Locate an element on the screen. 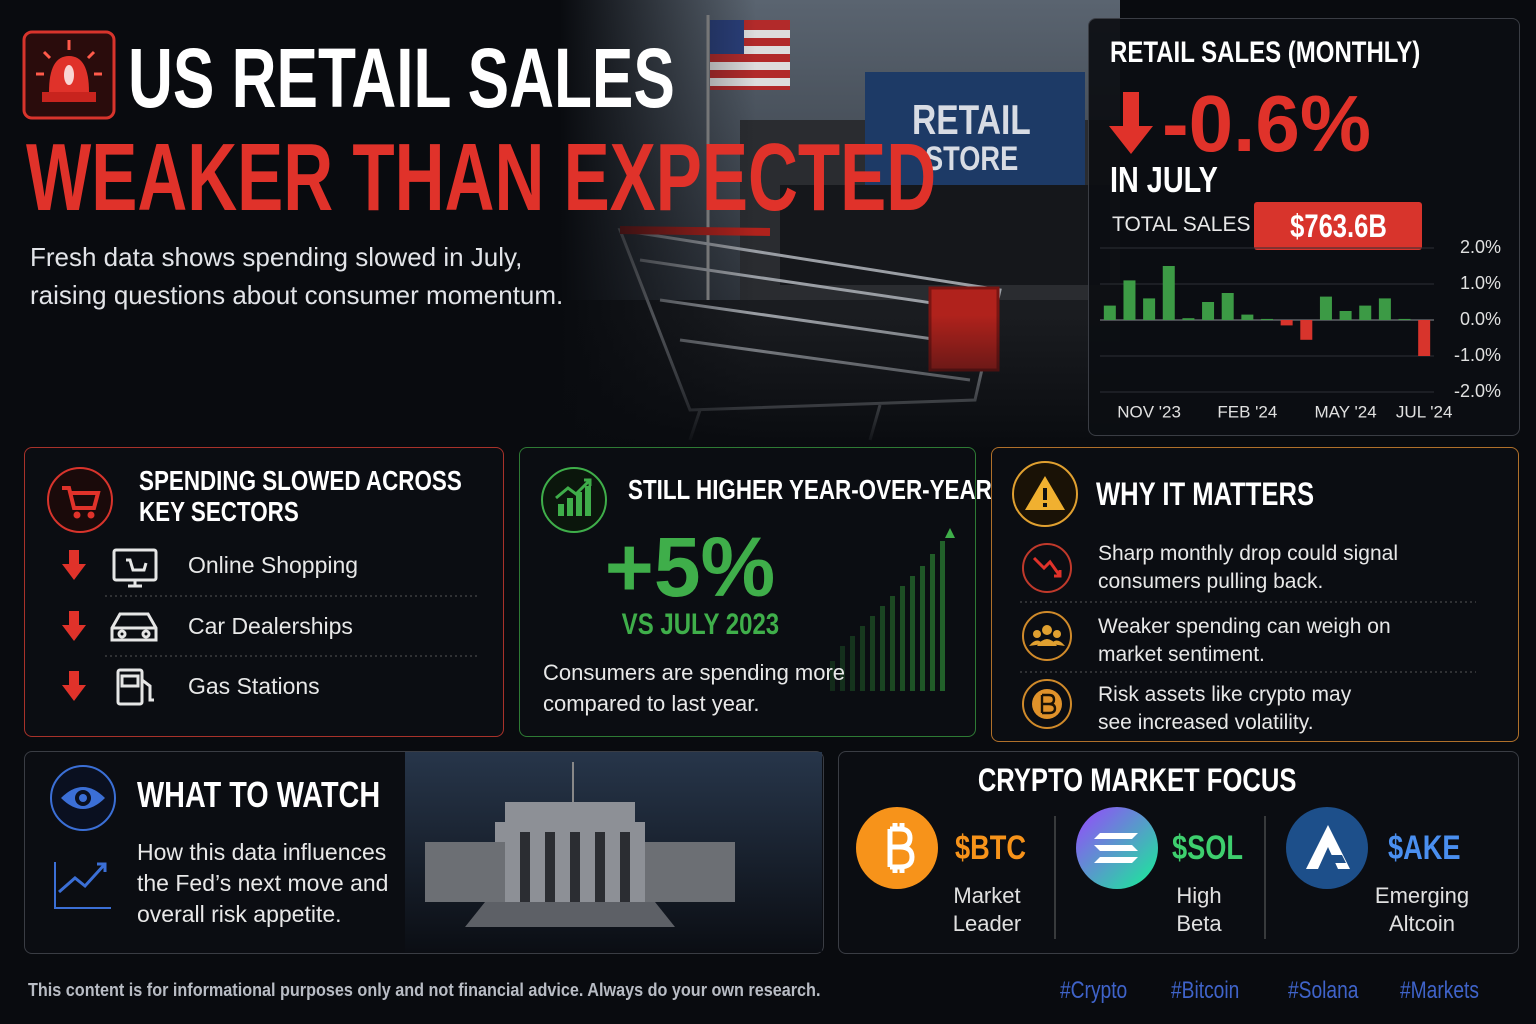  monthly-period: IN JULY is located at coordinates (1177, 180).